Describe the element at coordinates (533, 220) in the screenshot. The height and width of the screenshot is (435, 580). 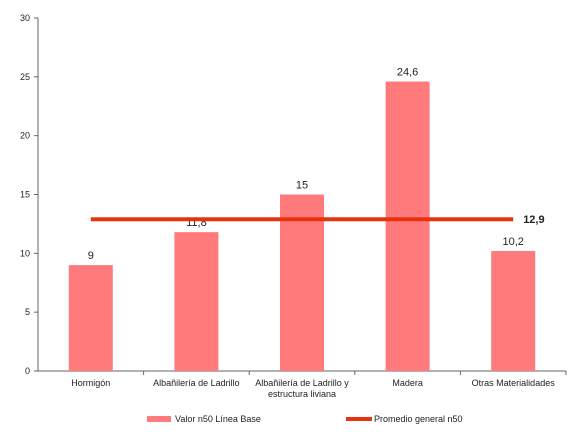
I see `average-value-label: 12,9` at that location.